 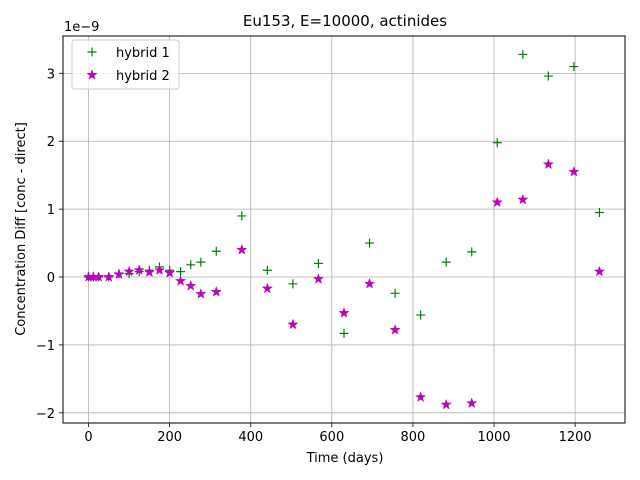 What do you see at coordinates (51, 278) in the screenshot?
I see `y-tick-label: 0` at bounding box center [51, 278].